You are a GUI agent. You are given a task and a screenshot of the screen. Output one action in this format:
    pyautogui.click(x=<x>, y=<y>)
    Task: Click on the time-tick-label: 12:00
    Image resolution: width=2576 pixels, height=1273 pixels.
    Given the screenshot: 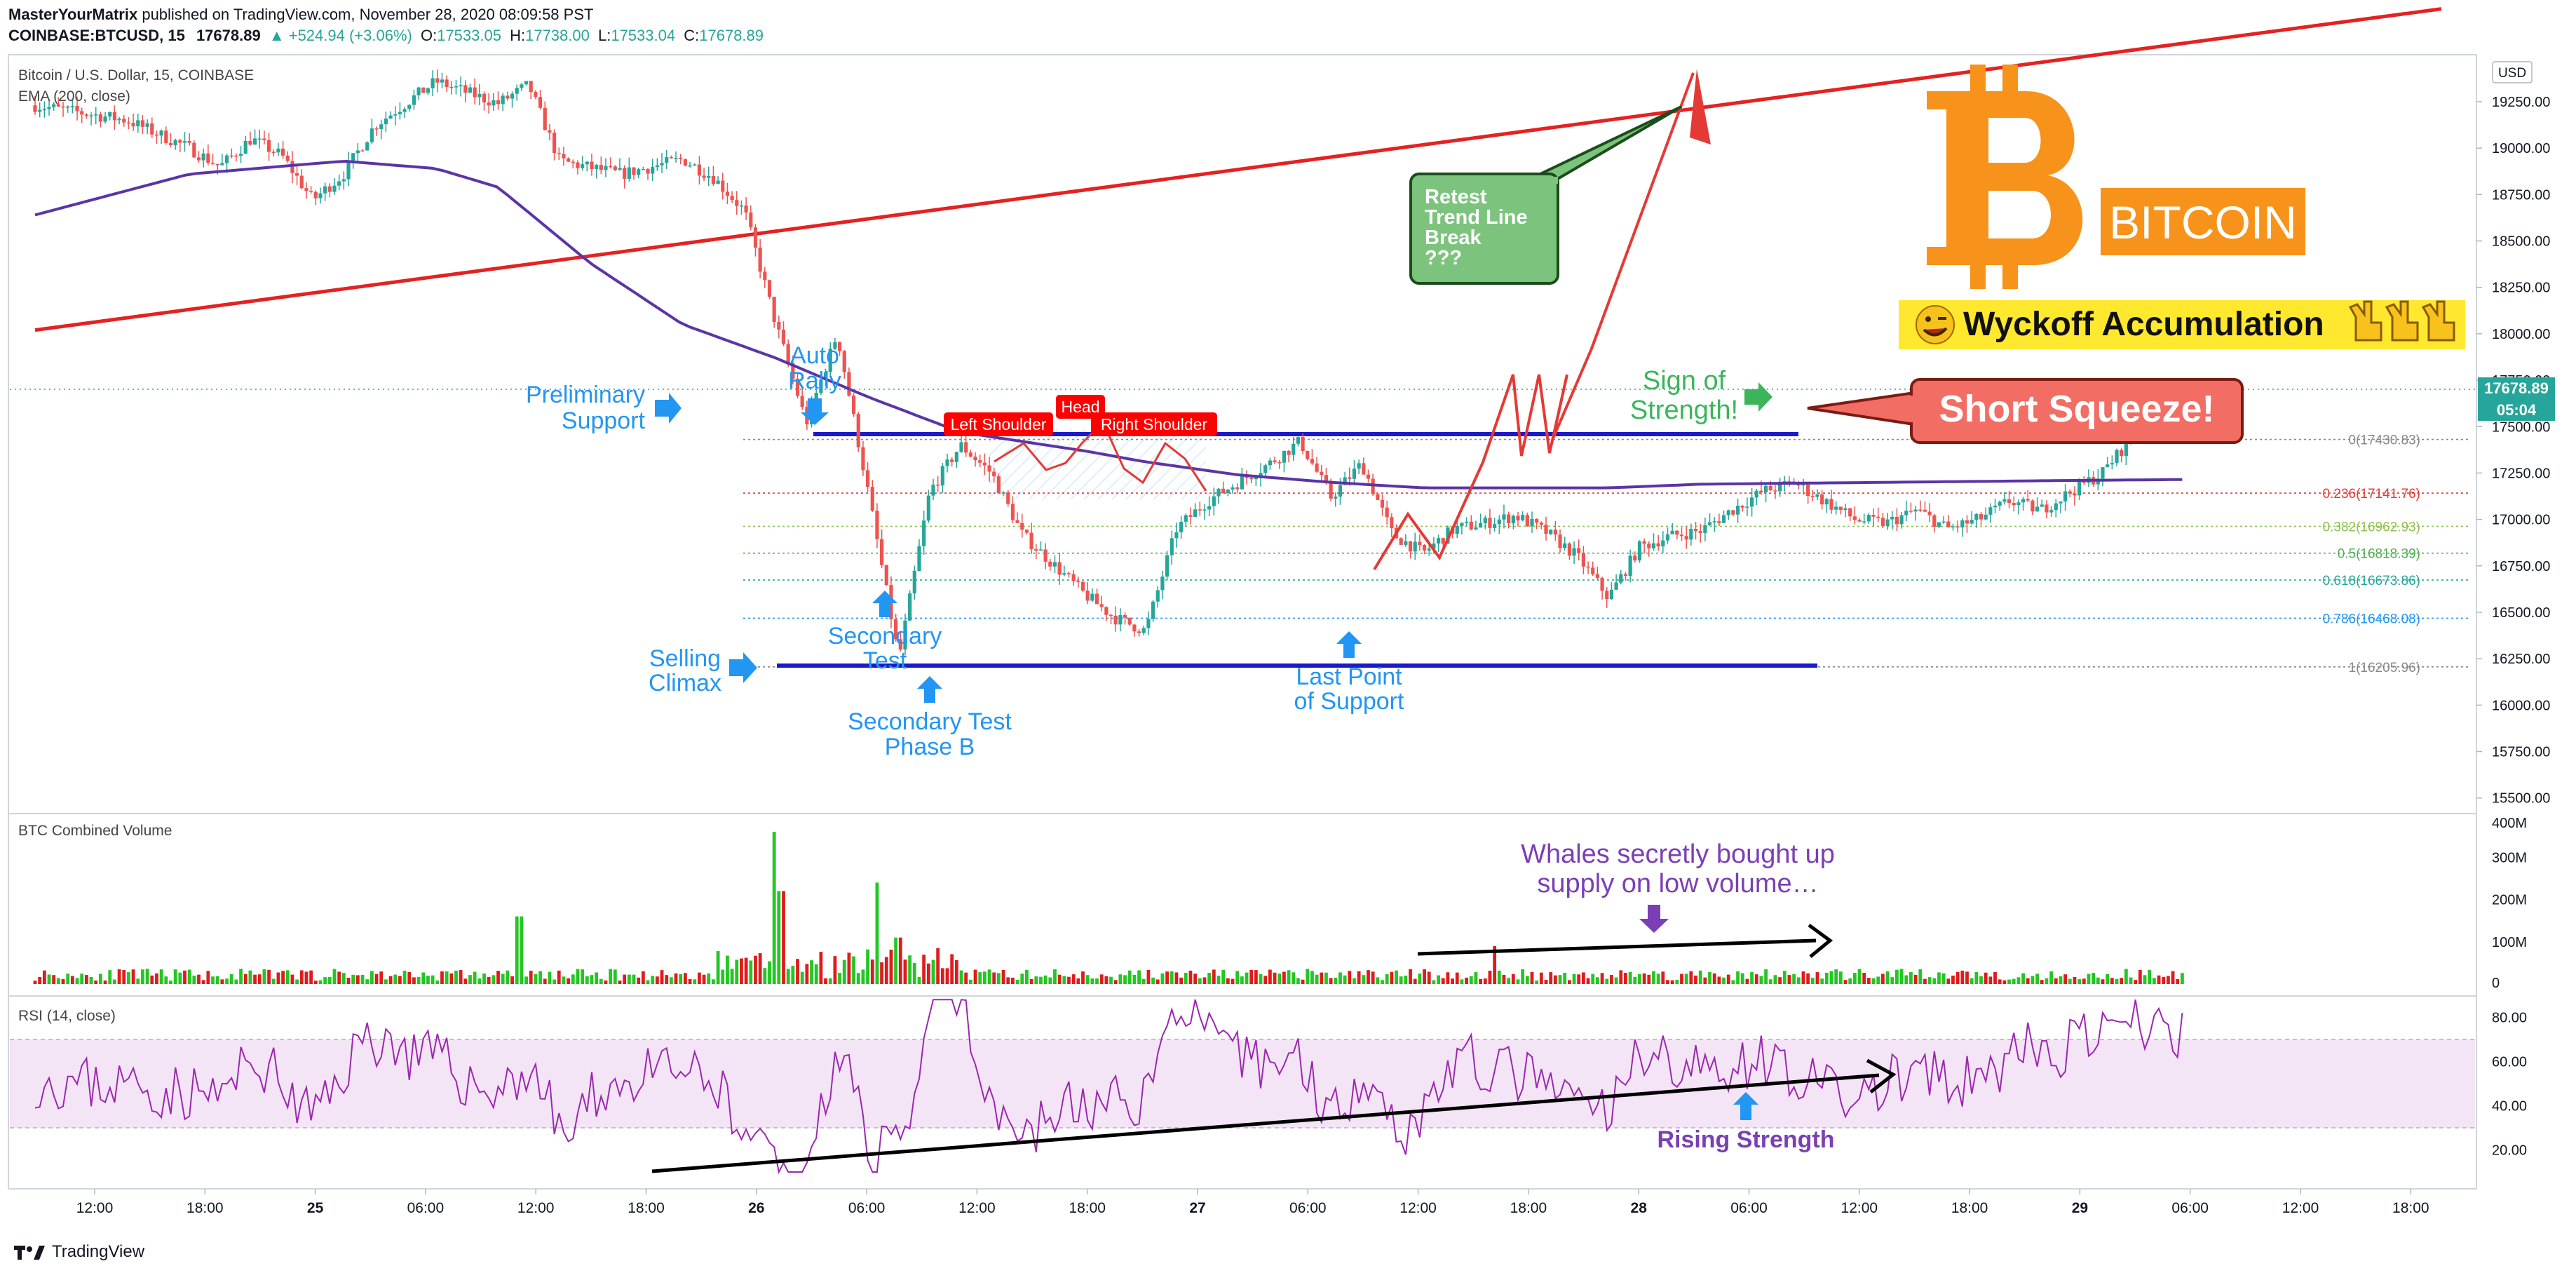 What is the action you would take?
    pyautogui.click(x=977, y=1208)
    